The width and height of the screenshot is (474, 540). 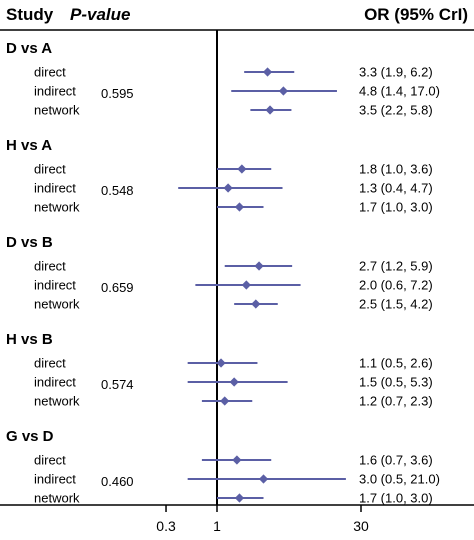 I want to click on estimate-marker-g-vs-d-indirect, so click(x=263, y=479).